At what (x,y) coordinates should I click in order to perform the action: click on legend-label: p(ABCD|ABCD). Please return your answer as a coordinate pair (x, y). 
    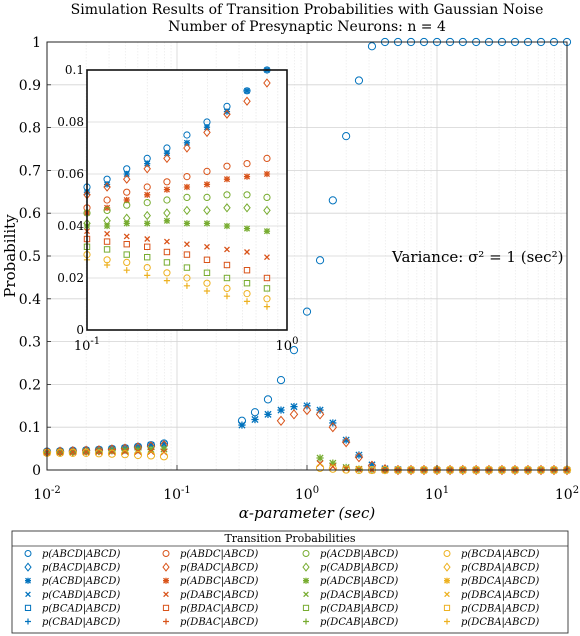
    Looking at the image, I should click on (81, 554).